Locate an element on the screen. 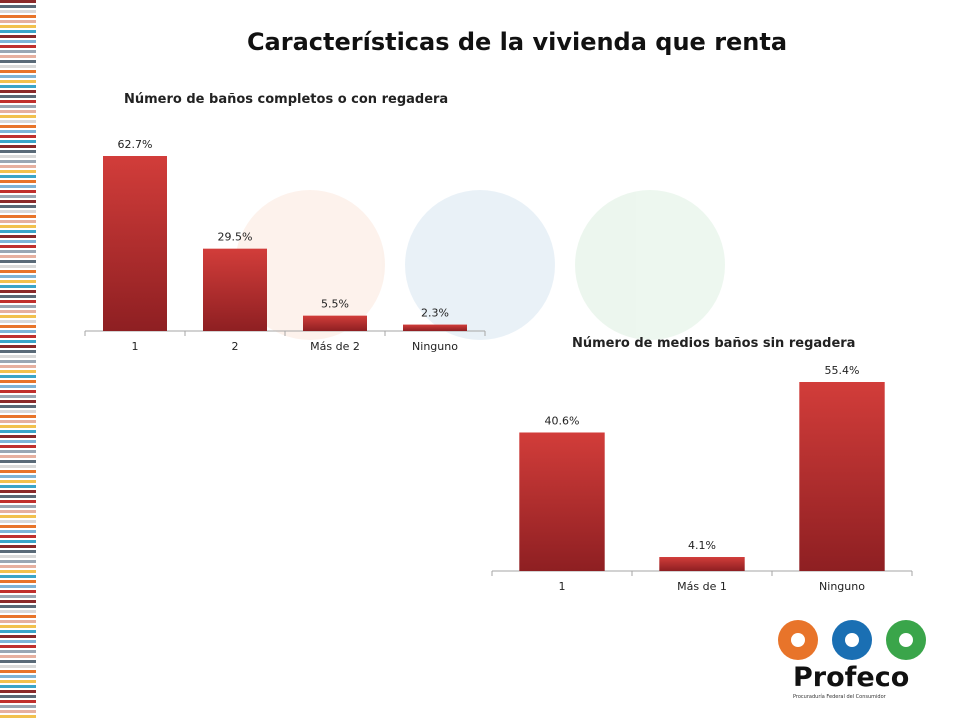 This screenshot has height=720, width=960. profeco-watermark is located at coordinates (480, 265).